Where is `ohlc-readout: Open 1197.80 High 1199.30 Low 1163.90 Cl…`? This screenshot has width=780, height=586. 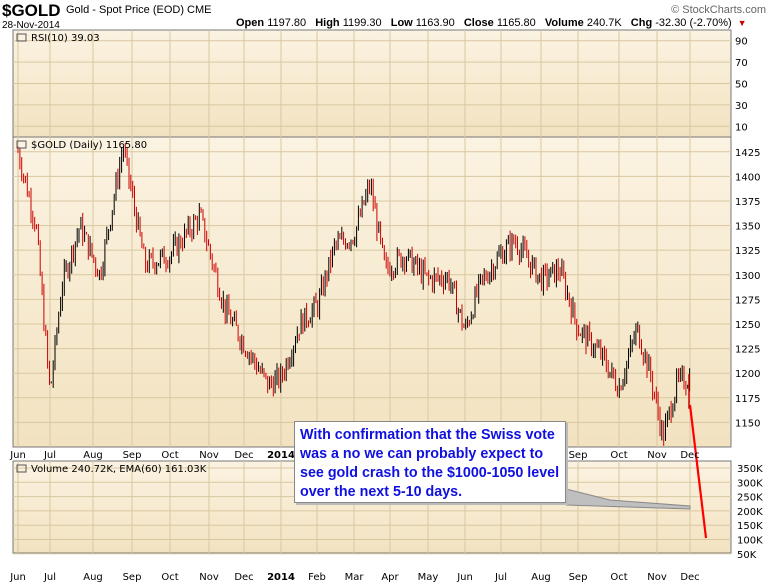
ohlc-readout: Open 1197.80 High 1199.30 Low 1163.90 Cl… is located at coordinates (491, 23).